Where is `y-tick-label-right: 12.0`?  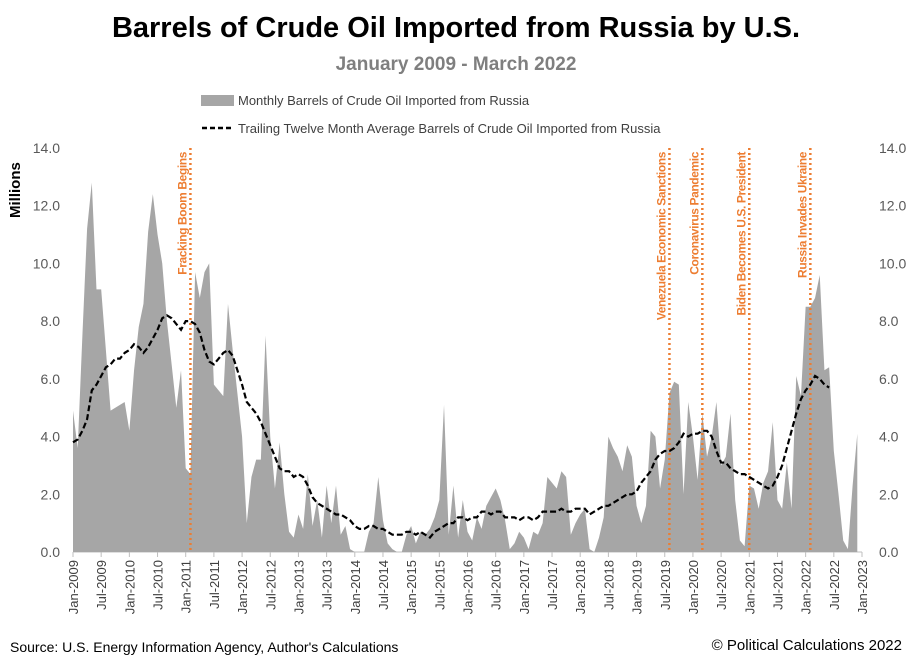
y-tick-label-right: 12.0 is located at coordinates (892, 206).